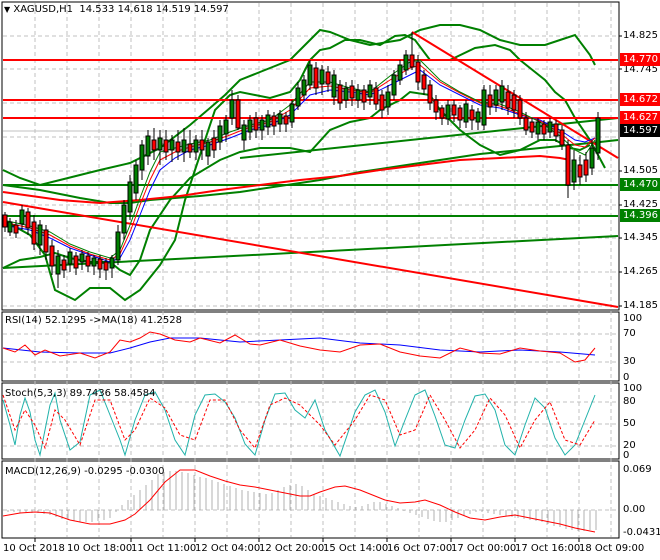  Describe the element at coordinates (640, 271) in the screenshot. I see `price-axis-label: 14.265` at that location.